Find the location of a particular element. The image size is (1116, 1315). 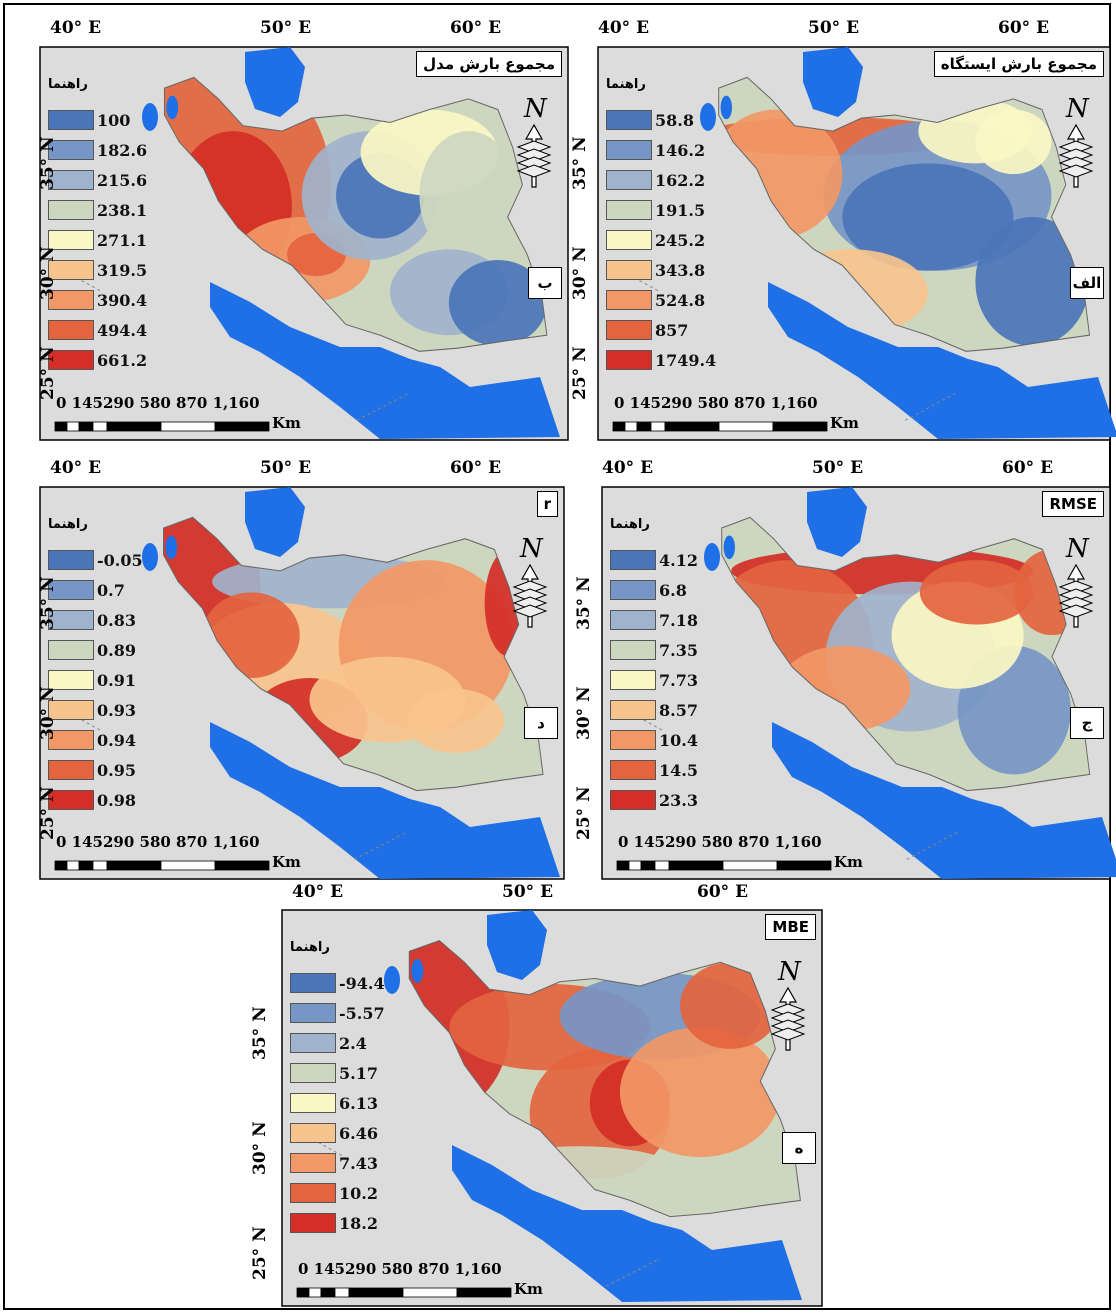

legend-value: 238.1 is located at coordinates (122, 210).